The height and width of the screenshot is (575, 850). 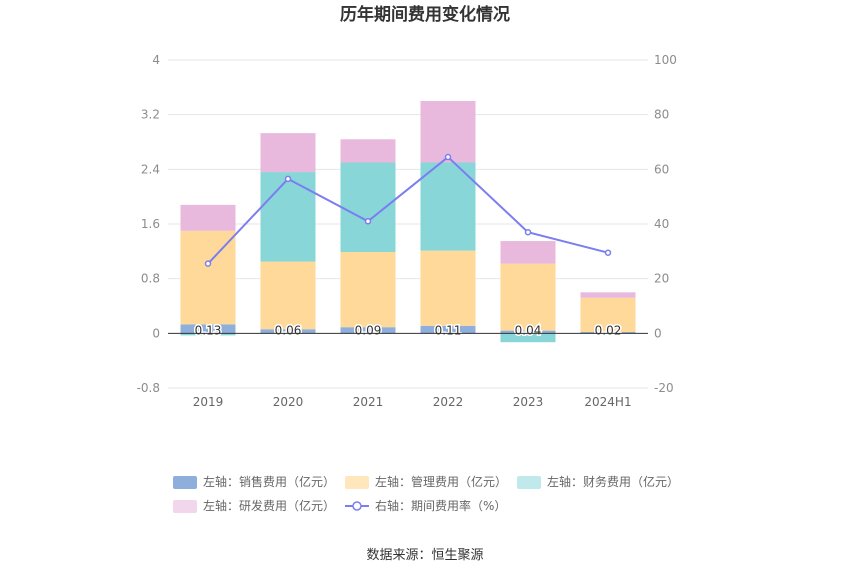 I want to click on data-label: 0.02, so click(x=608, y=330).